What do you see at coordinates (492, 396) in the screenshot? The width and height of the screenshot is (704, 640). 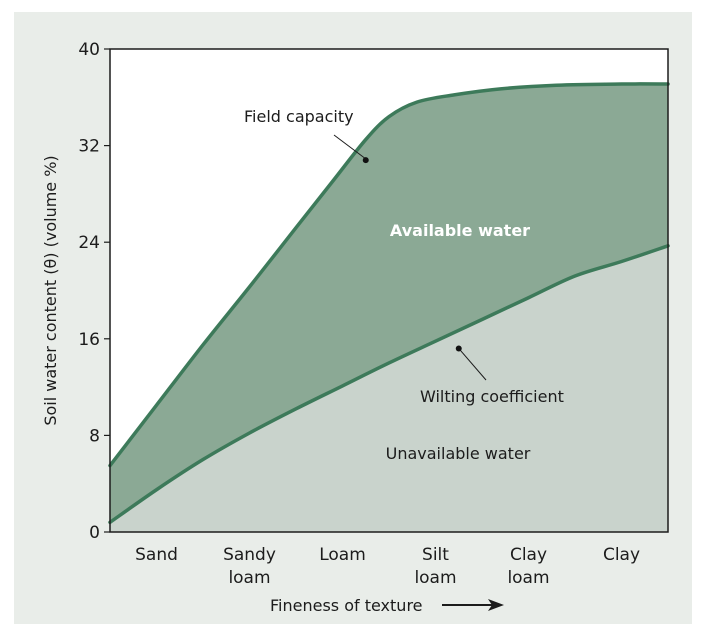 I see `wilting-coefficient-label: Wilting coefficient` at bounding box center [492, 396].